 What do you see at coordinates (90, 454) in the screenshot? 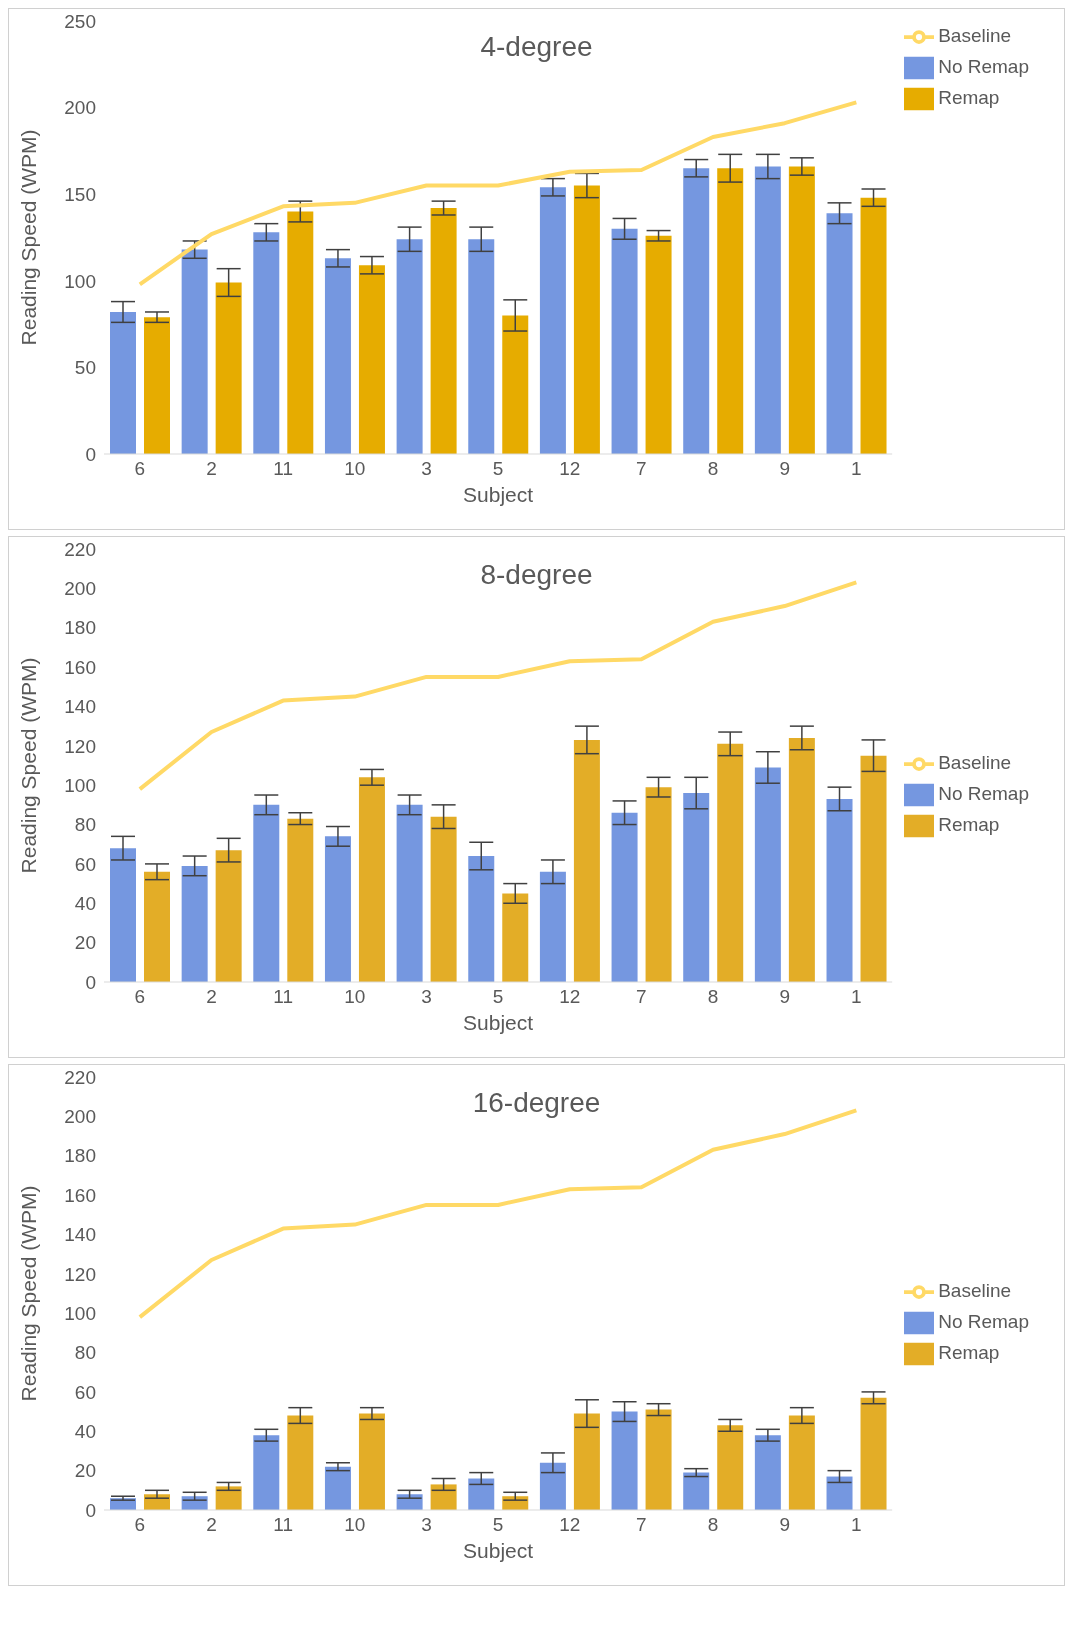
I see `y-tick-label: 0` at bounding box center [90, 454].